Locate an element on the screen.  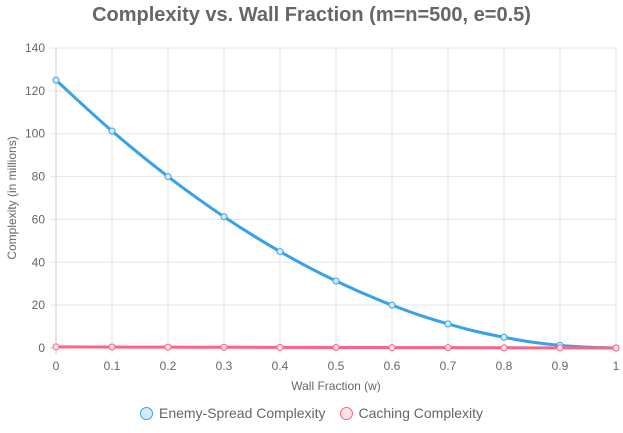
y-axis-label: Complexity (in millions) is located at coordinates (12, 197).